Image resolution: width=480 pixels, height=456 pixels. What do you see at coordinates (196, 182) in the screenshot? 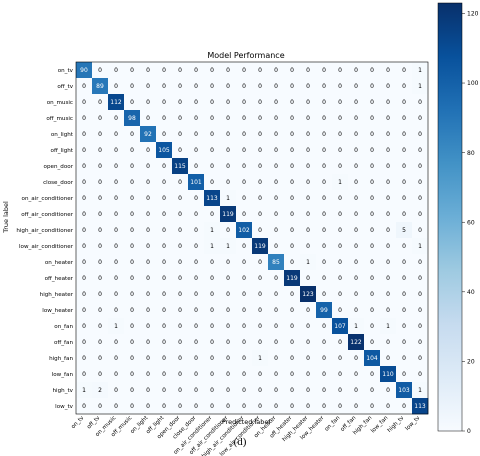
I see `cell-value: 101` at bounding box center [196, 182].